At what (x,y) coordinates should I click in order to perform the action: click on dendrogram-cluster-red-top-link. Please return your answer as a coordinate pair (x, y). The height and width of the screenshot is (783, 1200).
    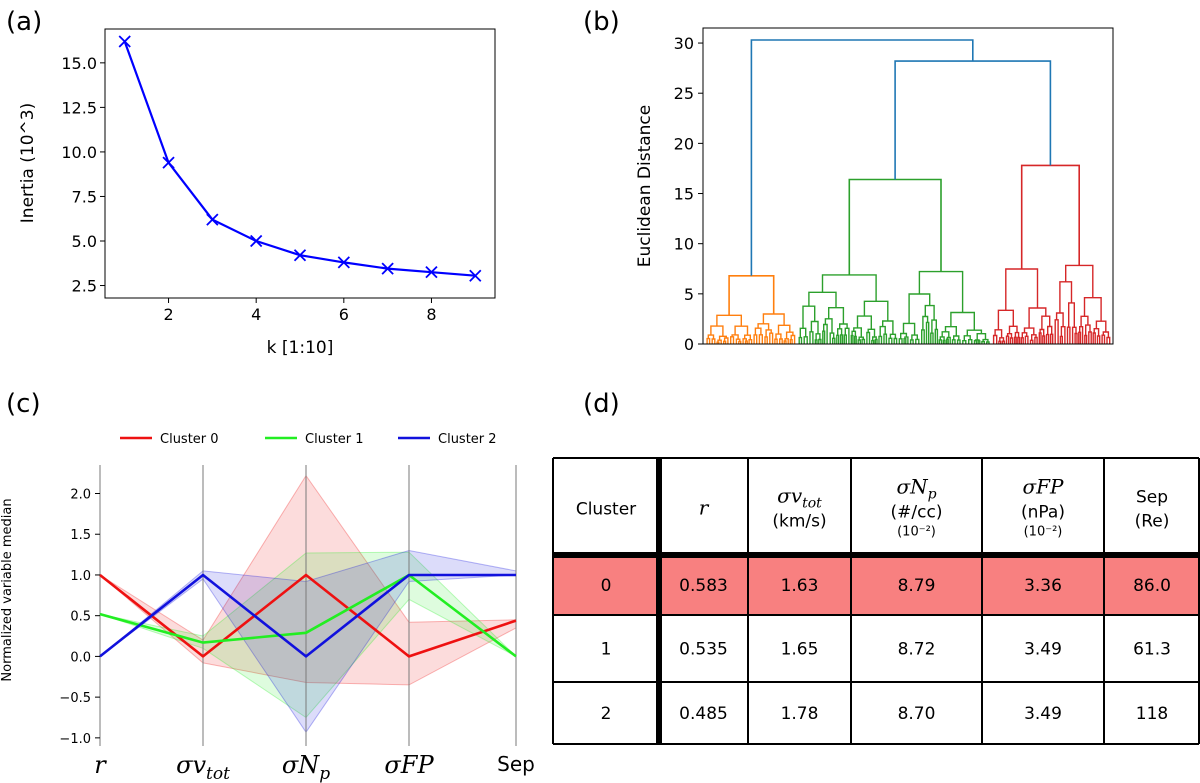
    Looking at the image, I should click on (1050, 216).